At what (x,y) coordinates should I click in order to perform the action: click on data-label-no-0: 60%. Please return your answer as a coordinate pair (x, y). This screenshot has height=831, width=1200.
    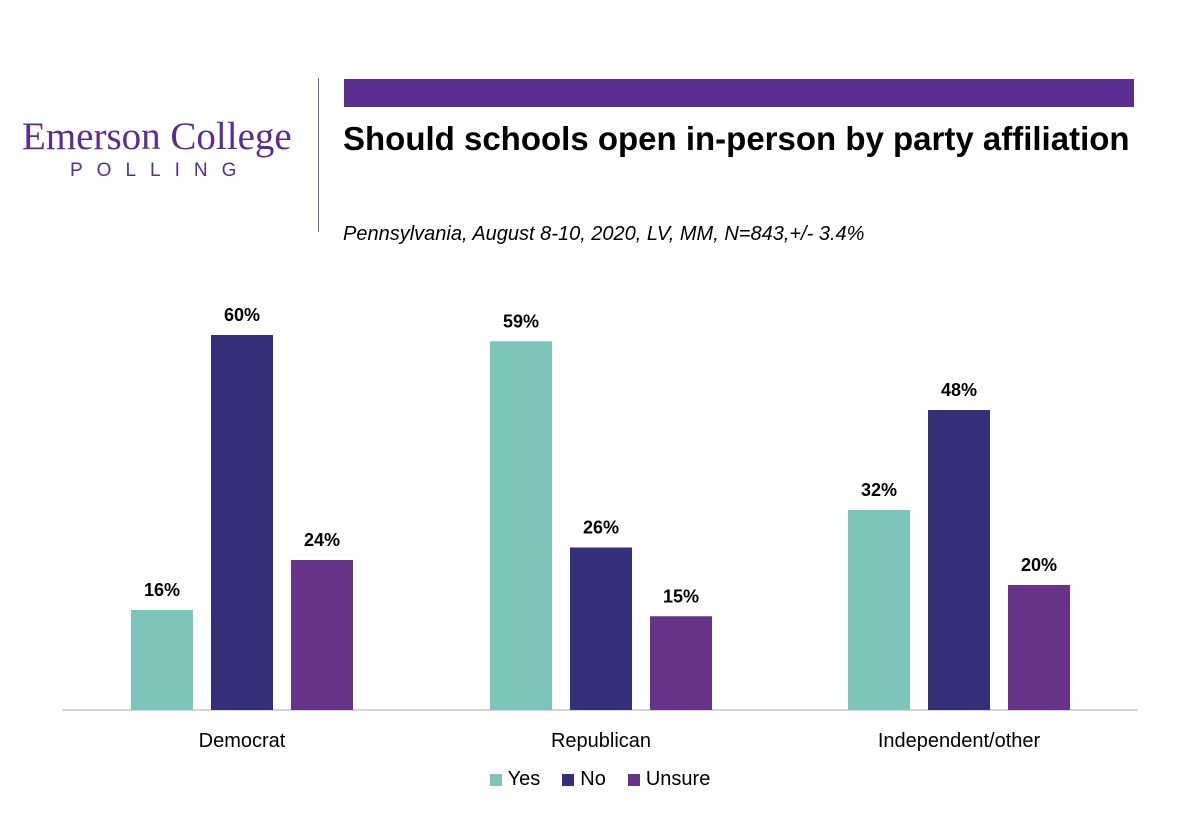
    Looking at the image, I should click on (242, 315).